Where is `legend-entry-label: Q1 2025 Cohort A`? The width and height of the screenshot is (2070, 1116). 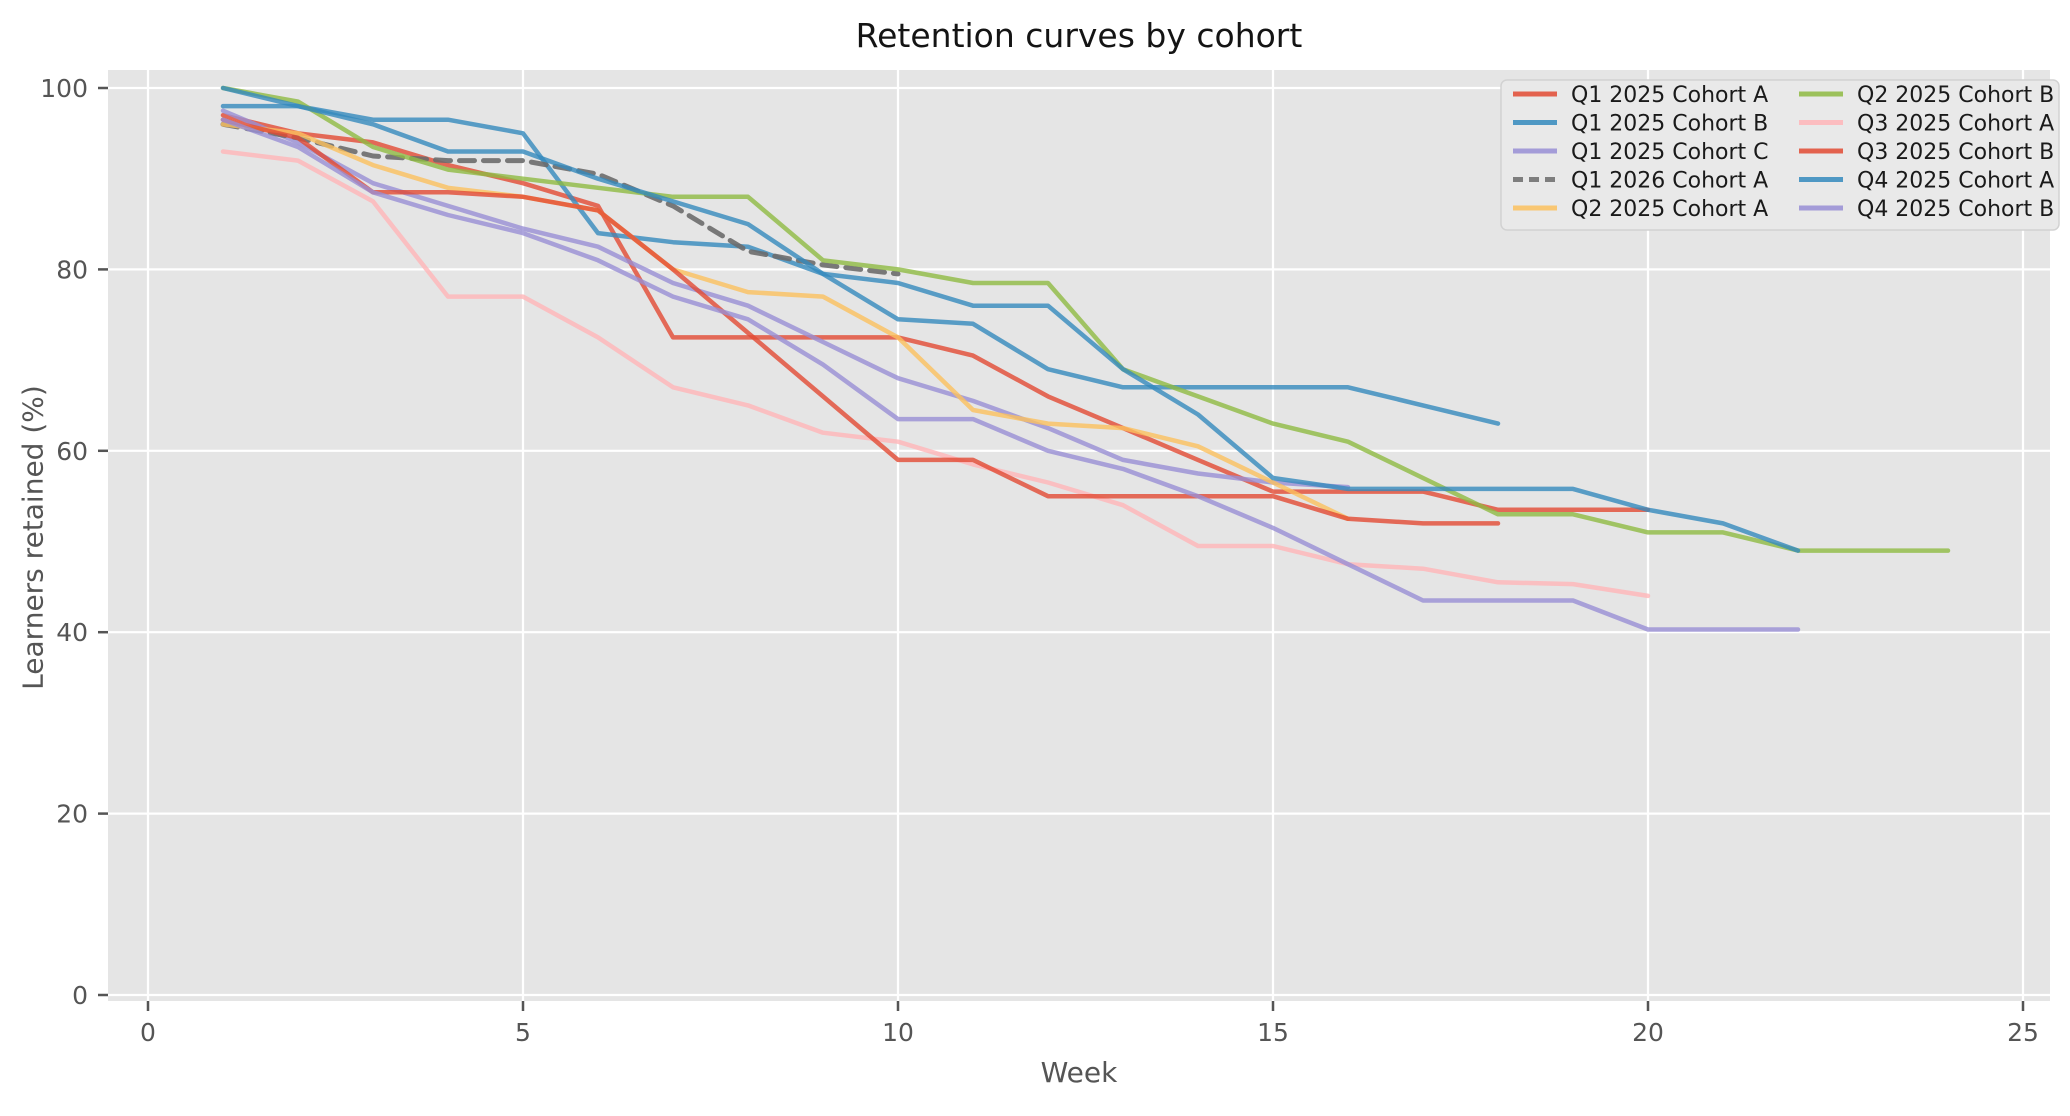 legend-entry-label: Q1 2025 Cohort A is located at coordinates (1669, 95).